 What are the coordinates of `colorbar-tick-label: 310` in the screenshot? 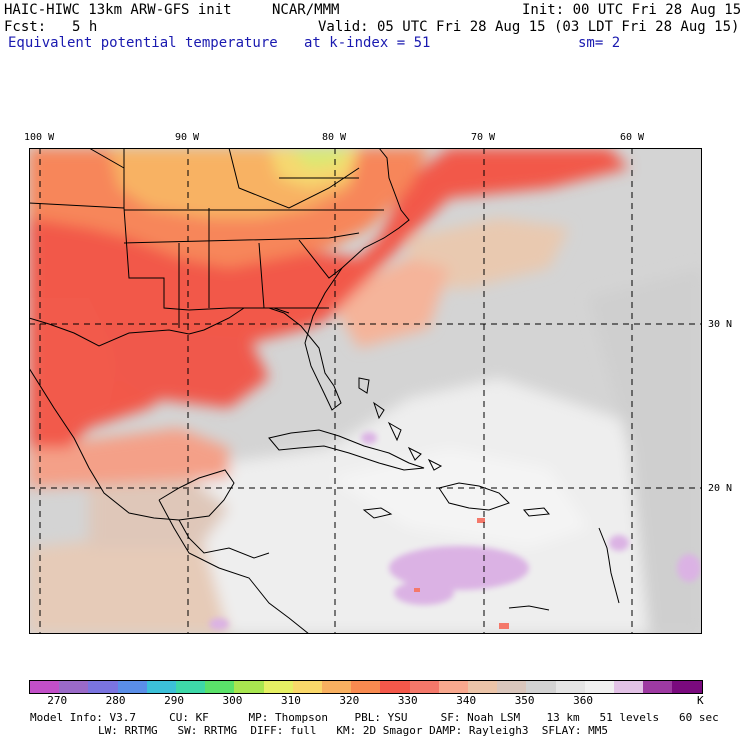 It's located at (290, 700).